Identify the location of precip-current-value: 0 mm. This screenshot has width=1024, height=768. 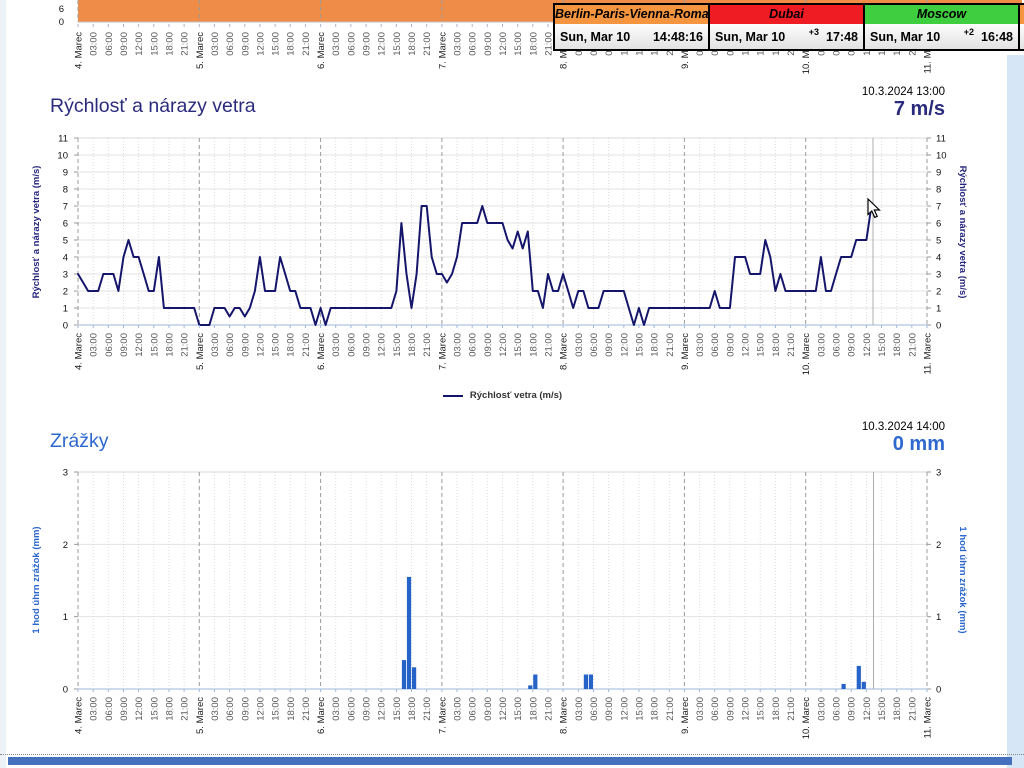
(918, 444).